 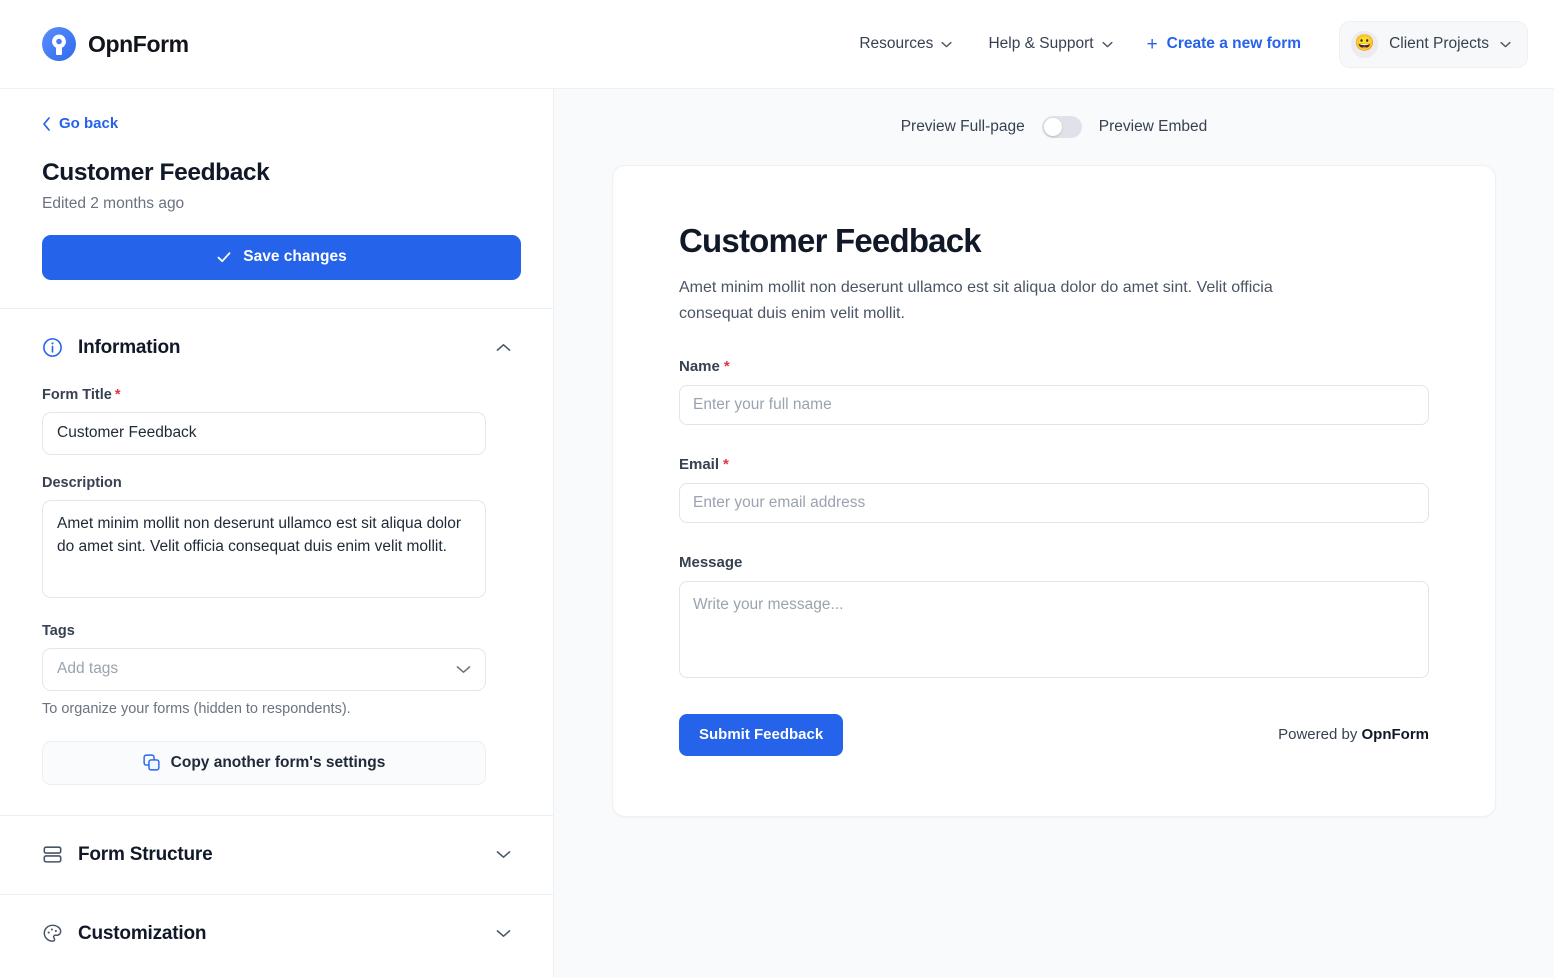 I want to click on tags-label: Tags, so click(x=276, y=631).